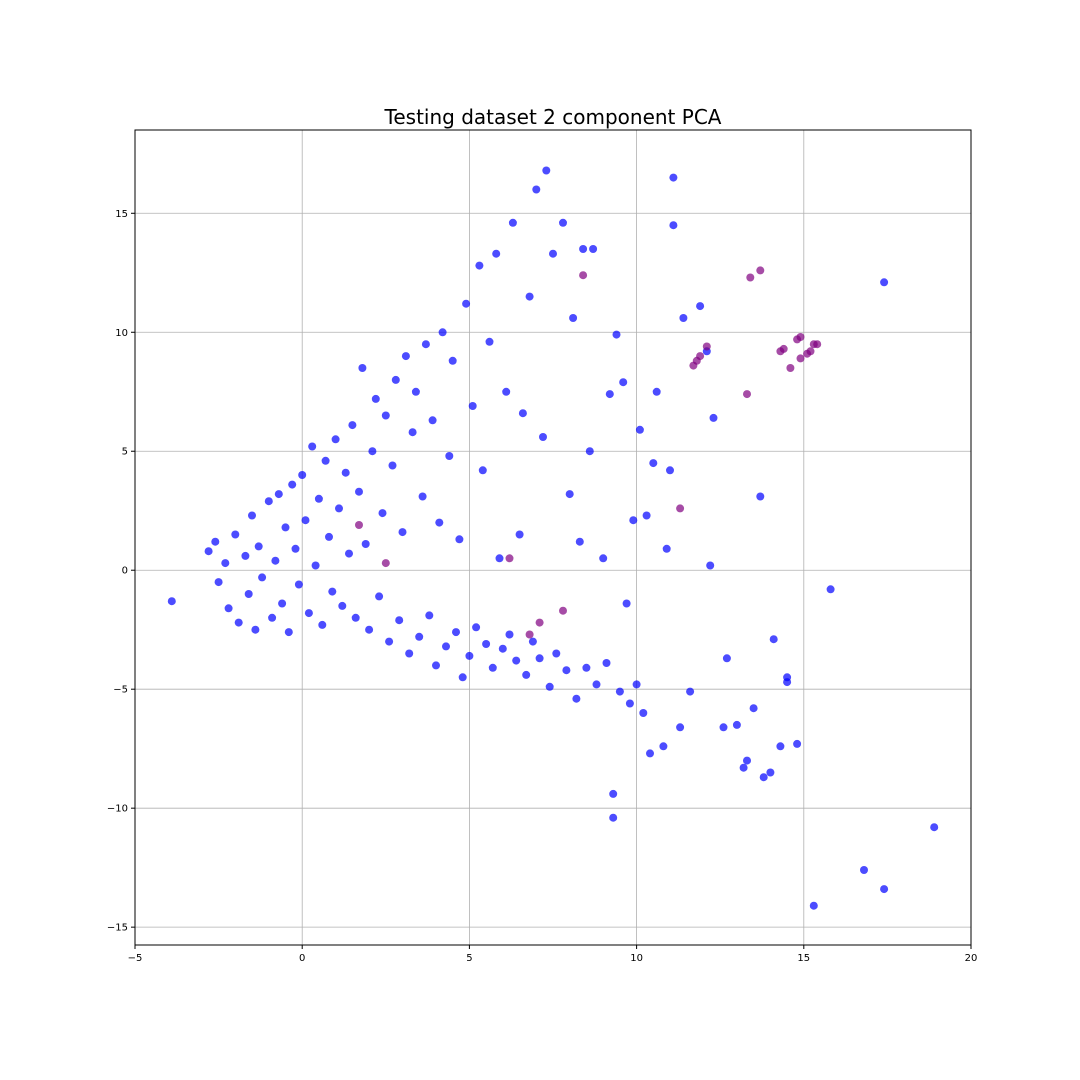 The width and height of the screenshot is (1080, 1080). Describe the element at coordinates (135, 958) in the screenshot. I see `x-tick-label: −5` at that location.